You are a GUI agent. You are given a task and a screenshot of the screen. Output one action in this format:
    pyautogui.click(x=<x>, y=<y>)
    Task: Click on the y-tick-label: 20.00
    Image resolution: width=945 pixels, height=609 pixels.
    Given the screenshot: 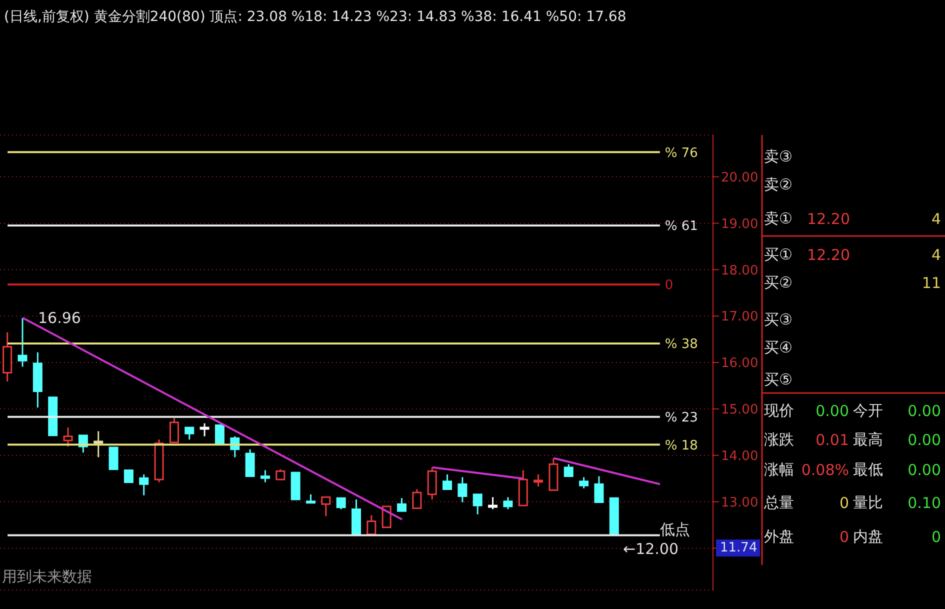 What is the action you would take?
    pyautogui.click(x=739, y=178)
    